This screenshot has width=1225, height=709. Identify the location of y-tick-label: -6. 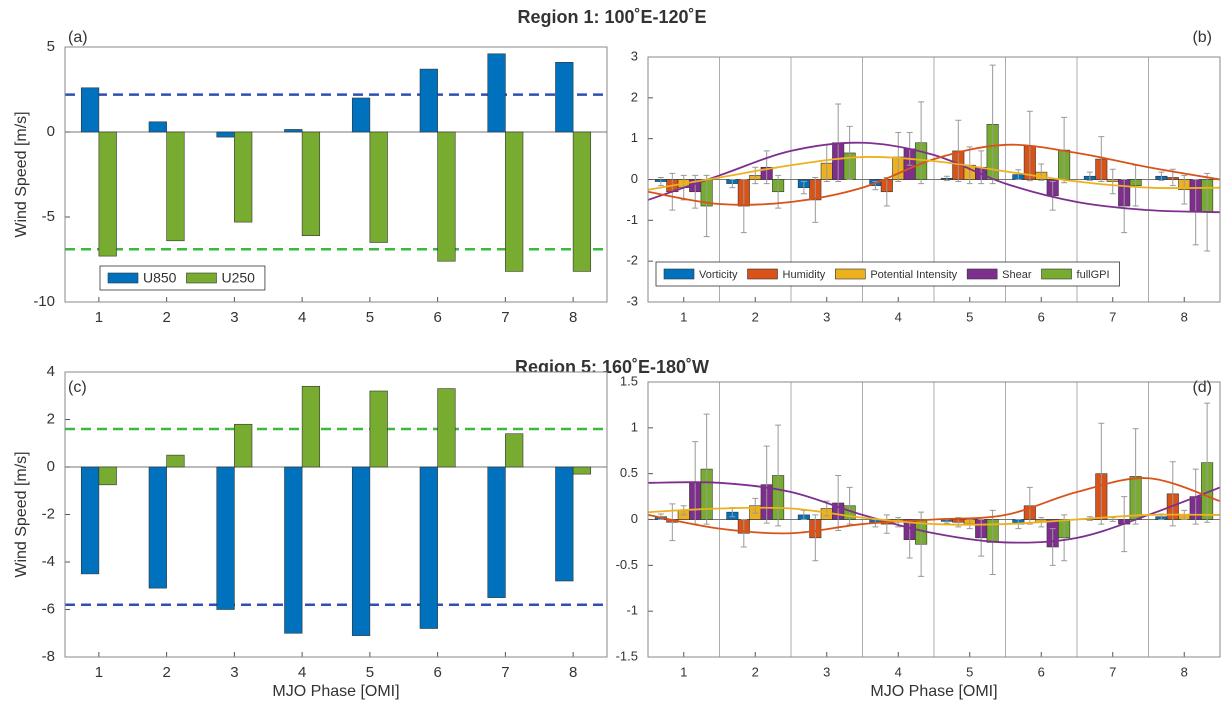
(48, 608).